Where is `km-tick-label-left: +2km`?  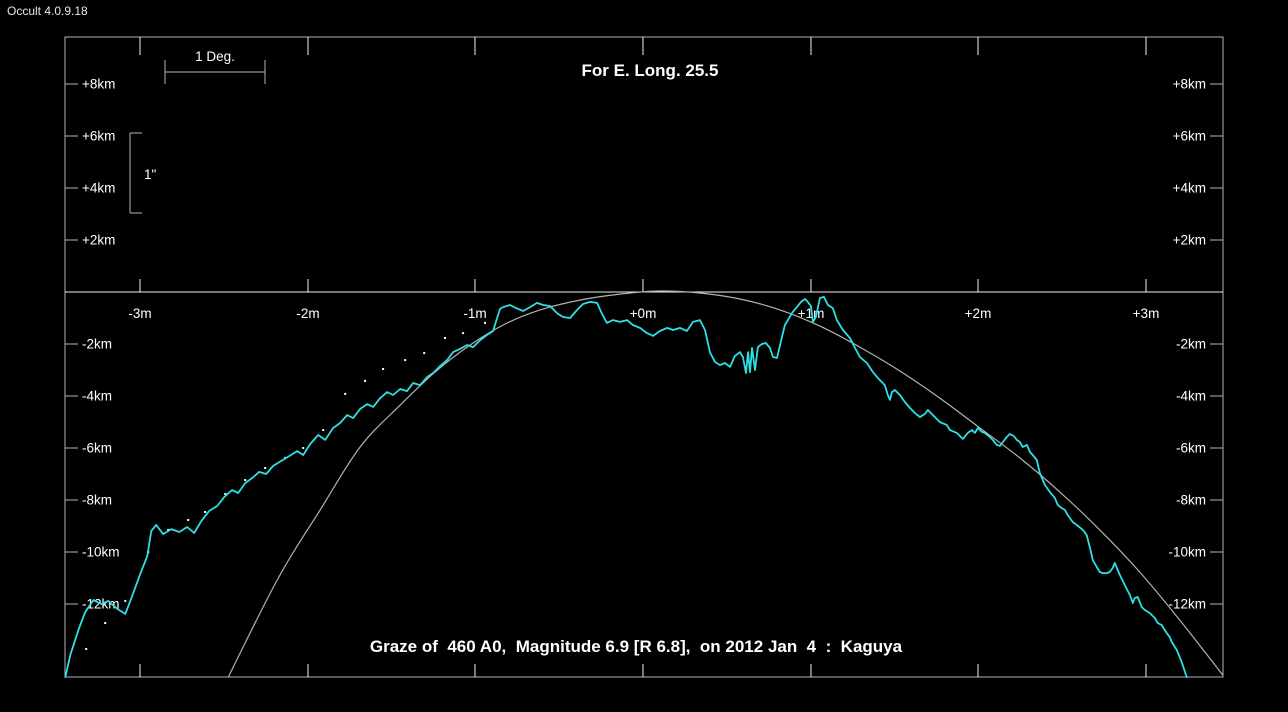
km-tick-label-left: +2km is located at coordinates (98, 240).